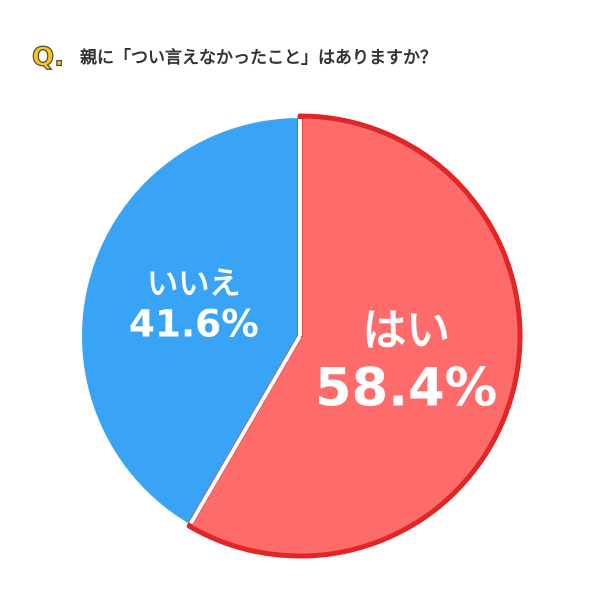  Describe the element at coordinates (194, 324) in the screenshot. I see `value-label: 41.6%` at that location.